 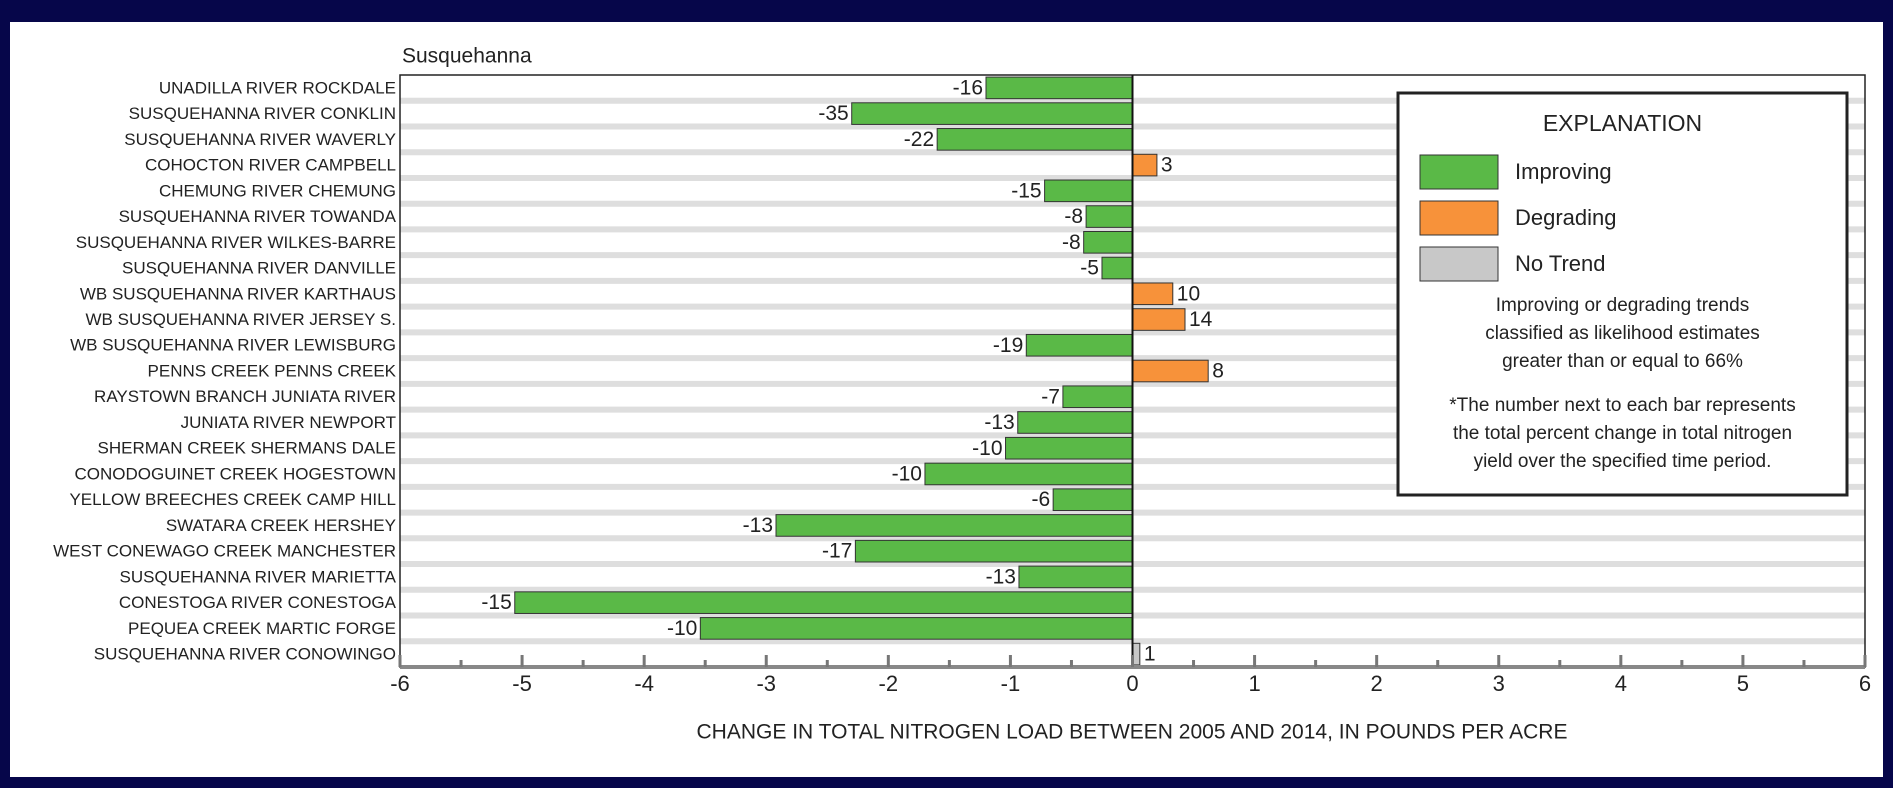 I want to click on y-tick-label: UNADILLA RIVER ROCKDALE, so click(x=277, y=87).